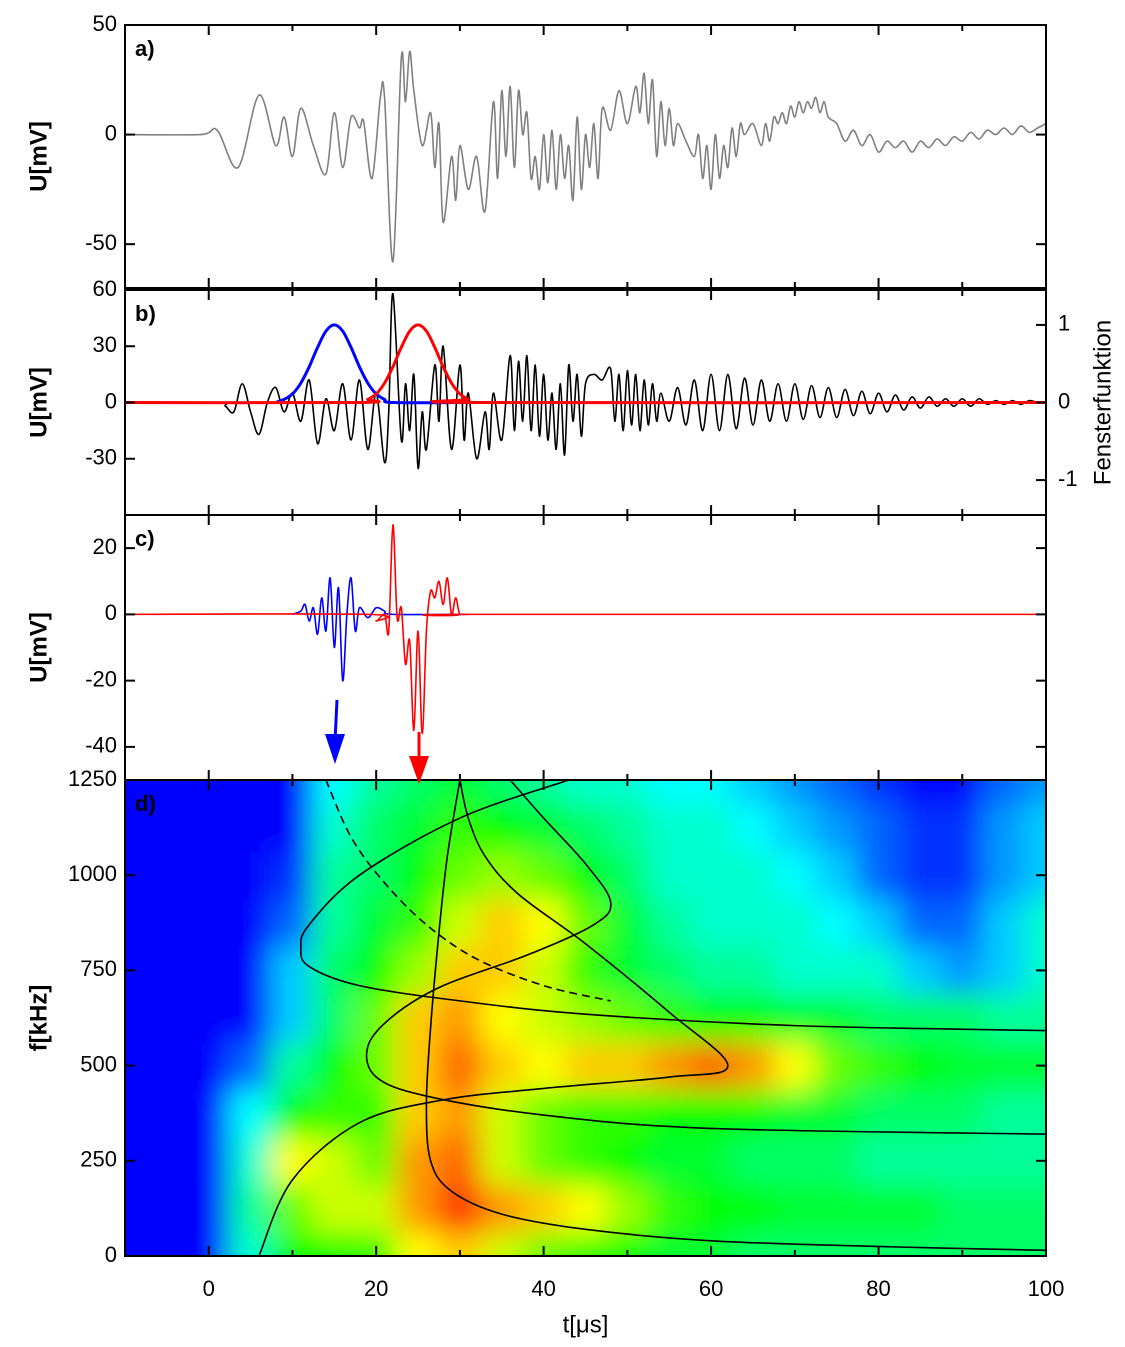 Image resolution: width=1125 pixels, height=1347 pixels. Describe the element at coordinates (209, 1288) in the screenshot. I see `x-tick-label: 0` at that location.